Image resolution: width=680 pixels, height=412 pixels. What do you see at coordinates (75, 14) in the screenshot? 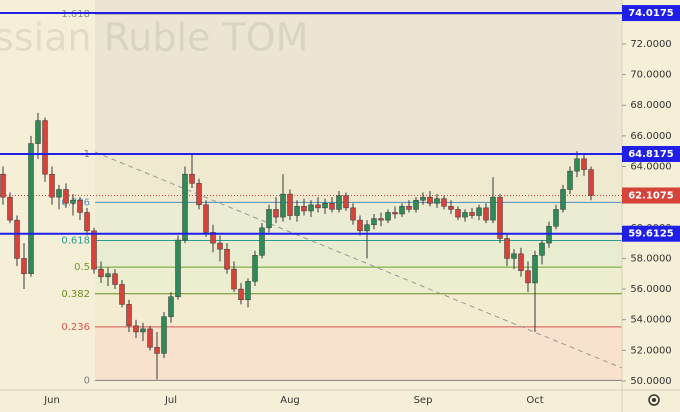
I see `fib-label: 1.618` at bounding box center [75, 14].